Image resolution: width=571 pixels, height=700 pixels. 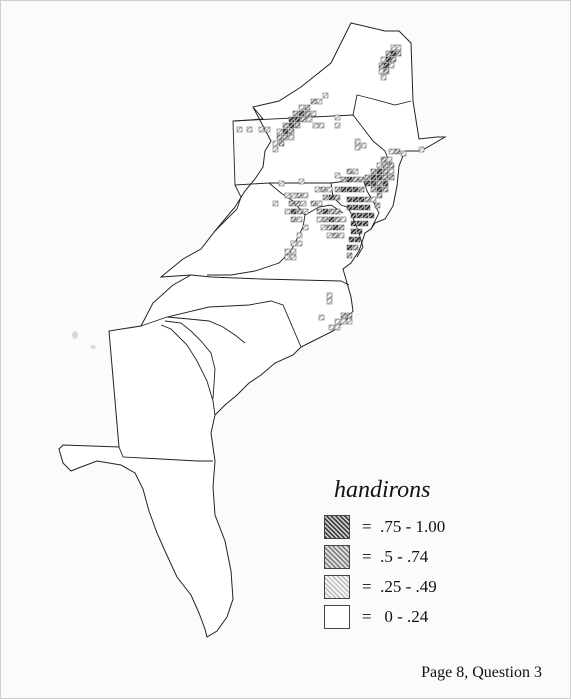 I want to click on page-footer: Page 8, Question 3, so click(x=481, y=672).